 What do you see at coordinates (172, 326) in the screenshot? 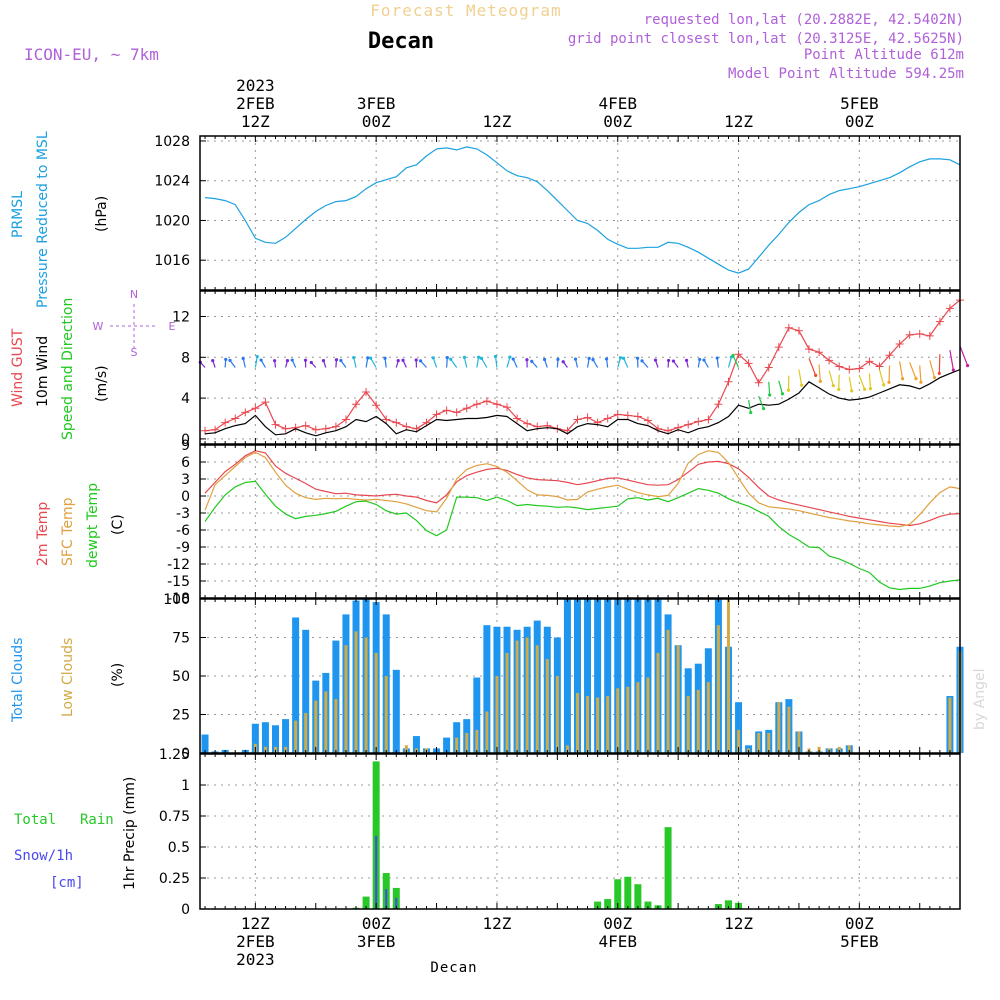
I see `compass-letter: E` at bounding box center [172, 326].